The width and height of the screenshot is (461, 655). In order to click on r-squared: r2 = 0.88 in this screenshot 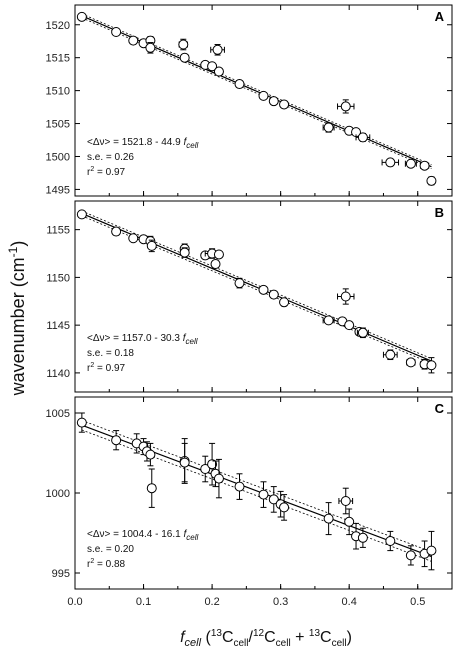, I will do `click(106, 564)`.